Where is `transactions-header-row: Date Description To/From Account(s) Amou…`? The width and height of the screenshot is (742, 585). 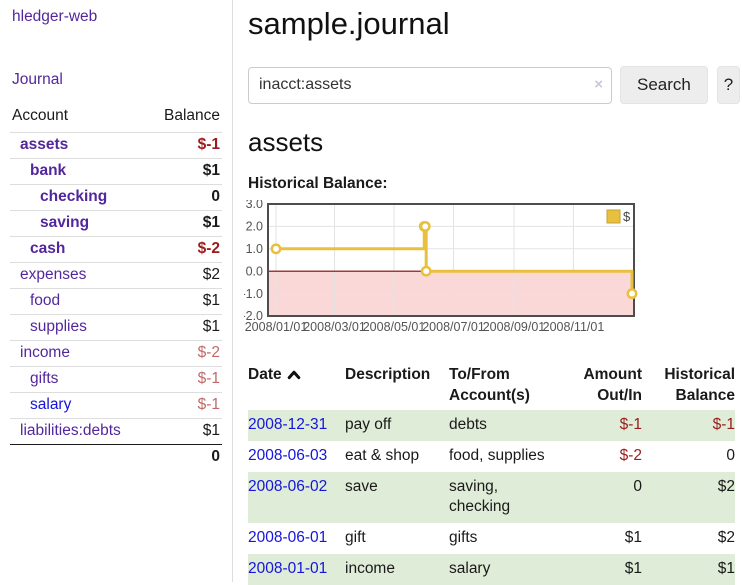 transactions-header-row: Date Description To/From Account(s) Amou… is located at coordinates (491, 386).